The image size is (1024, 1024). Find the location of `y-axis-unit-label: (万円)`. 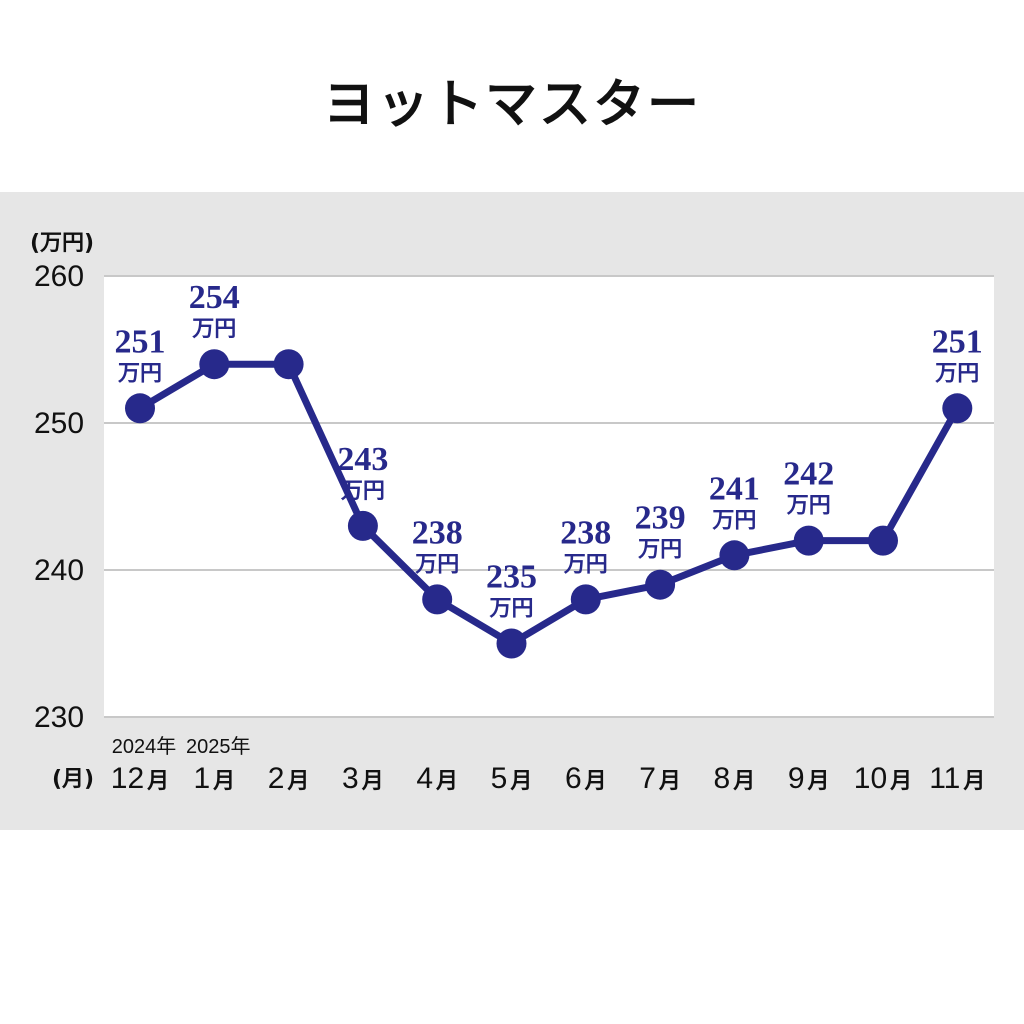

y-axis-unit-label: (万円) is located at coordinates (62, 243).